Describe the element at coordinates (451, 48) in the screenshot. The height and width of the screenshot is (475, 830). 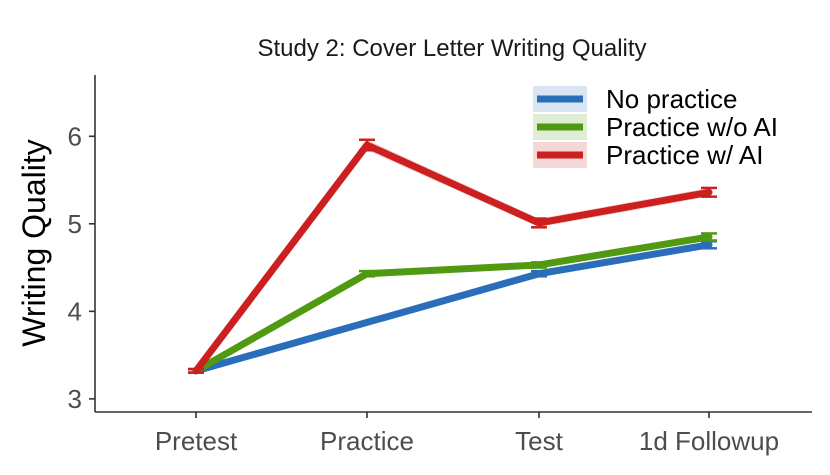
I see `chart-title: Study 2: Cover Letter Writing Quality` at that location.